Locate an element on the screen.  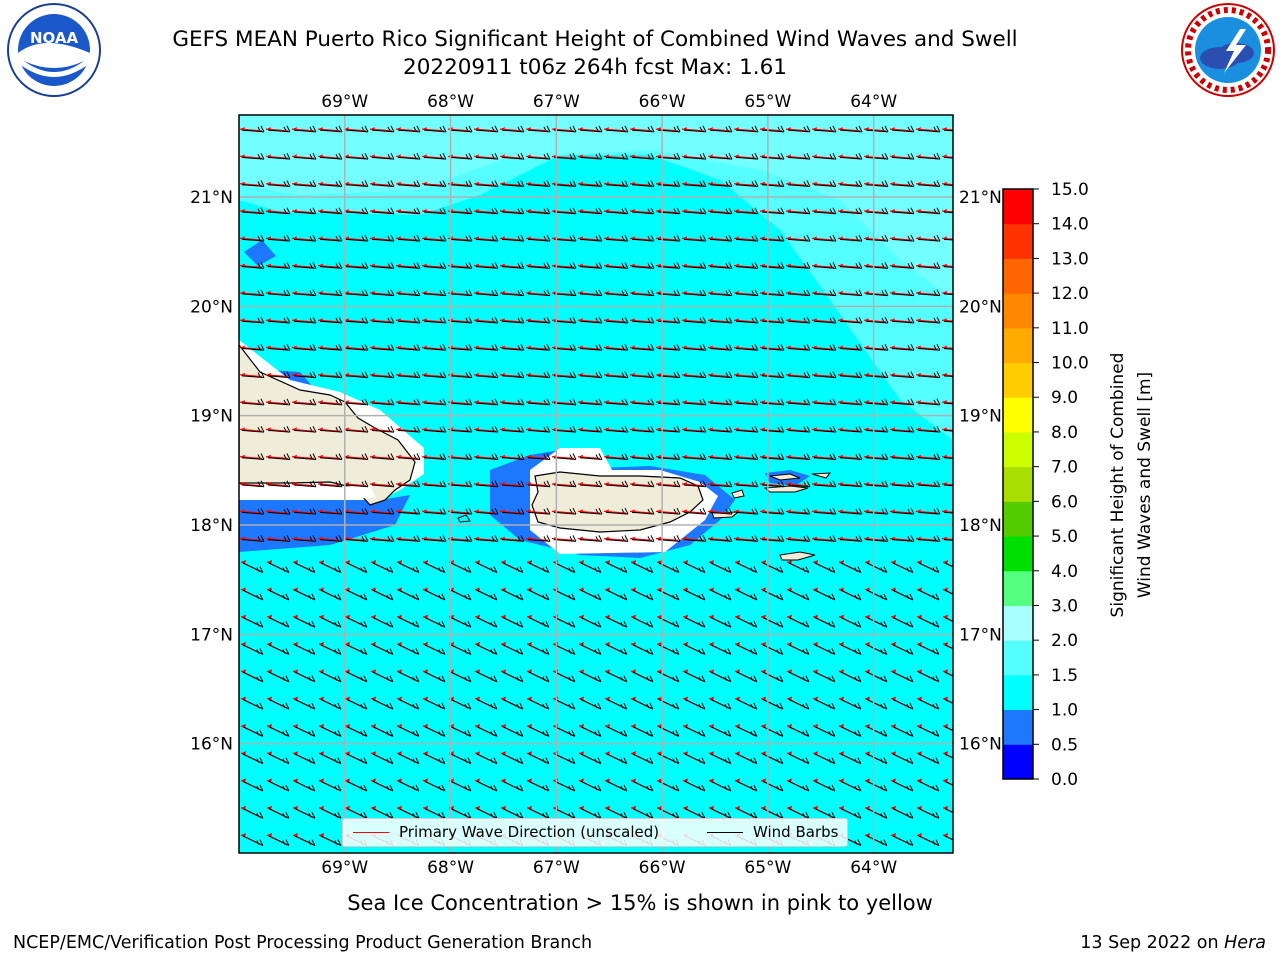
colorbar-title-line1: Significant Height of Combined is located at coordinates (1118, 485).